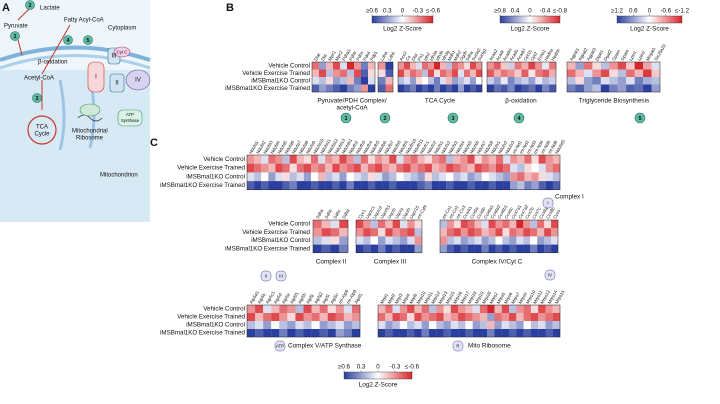 The height and width of the screenshot is (404, 720). What do you see at coordinates (446, 147) in the screenshot?
I see `gene-label: Ndufs2` at bounding box center [446, 147].